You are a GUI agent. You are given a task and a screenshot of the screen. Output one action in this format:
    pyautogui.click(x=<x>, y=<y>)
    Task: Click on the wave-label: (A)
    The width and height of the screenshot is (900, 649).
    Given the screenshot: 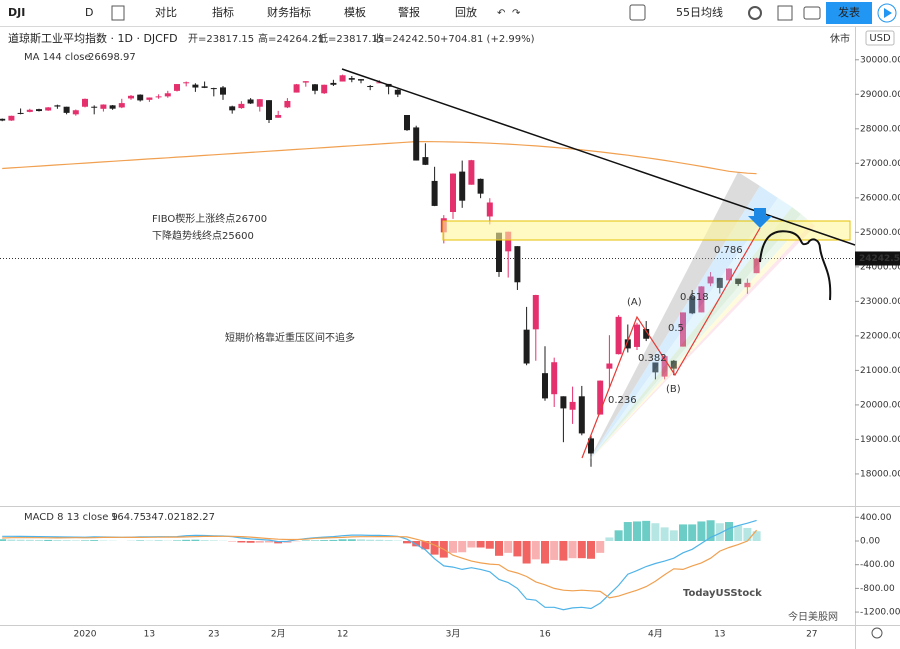 What is the action you would take?
    pyautogui.click(x=634, y=302)
    